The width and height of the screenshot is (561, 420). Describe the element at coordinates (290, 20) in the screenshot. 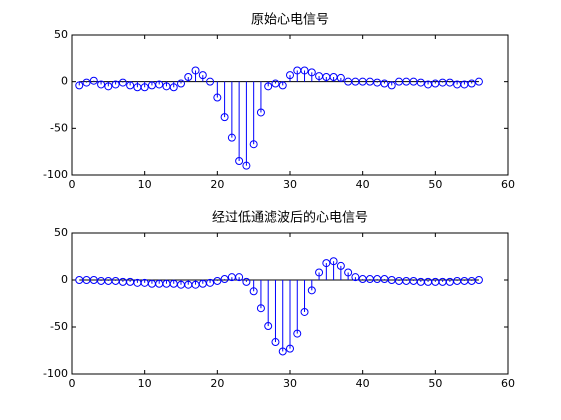

I see `chart-title: 原始心电信号` at that location.